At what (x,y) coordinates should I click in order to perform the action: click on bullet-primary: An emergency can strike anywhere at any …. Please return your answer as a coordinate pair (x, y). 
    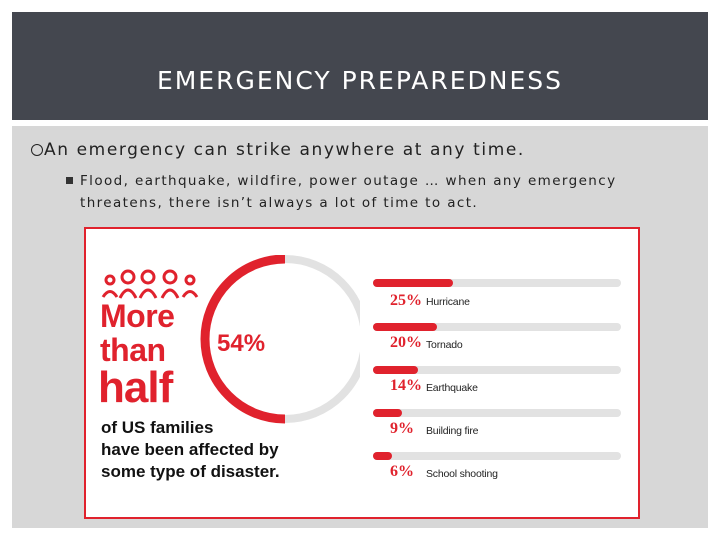
    Looking at the image, I should click on (284, 150).